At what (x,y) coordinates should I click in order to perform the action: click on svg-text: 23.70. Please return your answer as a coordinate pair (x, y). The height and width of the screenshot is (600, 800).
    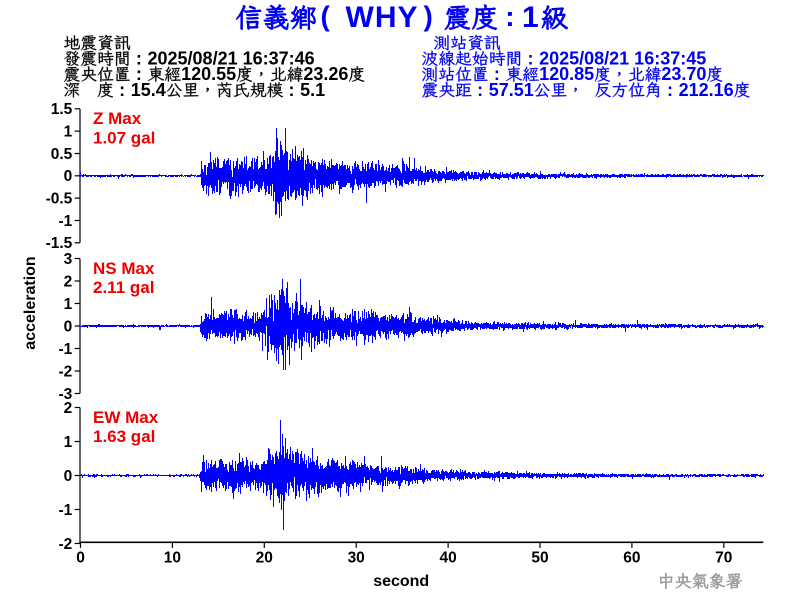
    Looking at the image, I should click on (683, 74).